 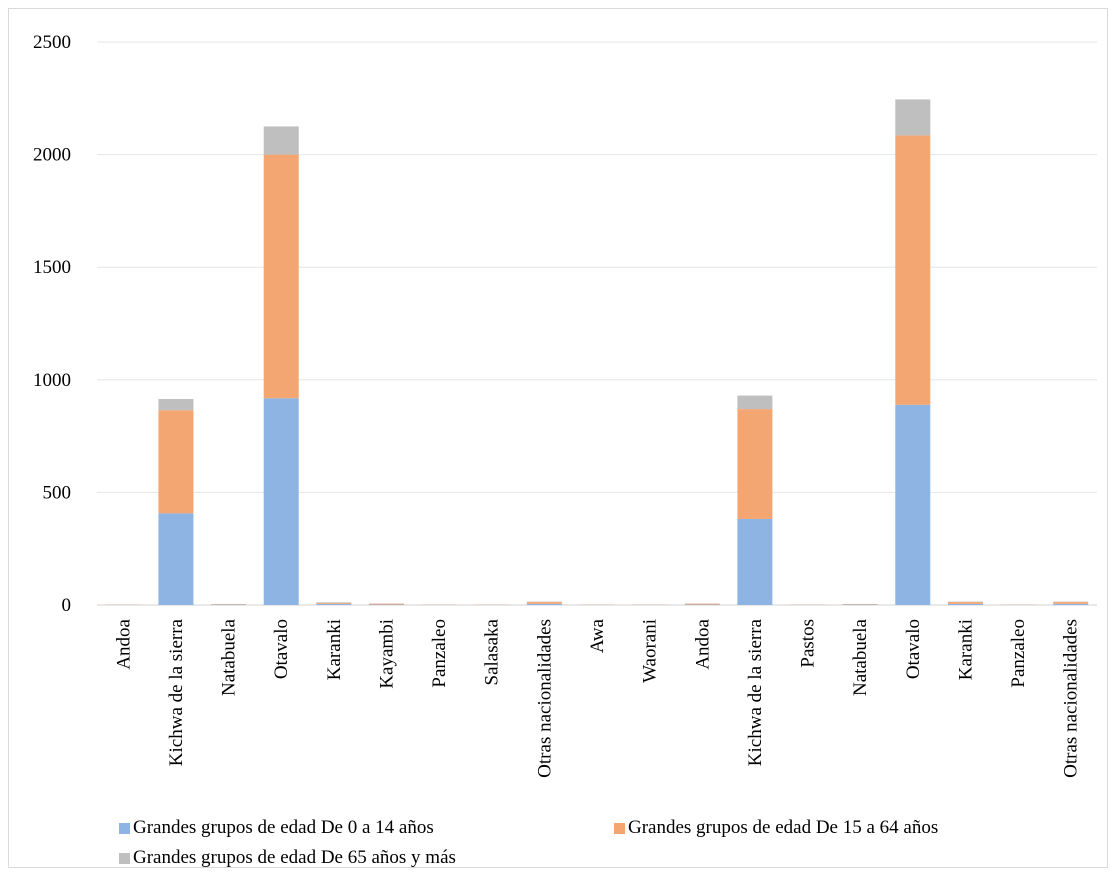 I want to click on legend-item: Grandes grupos de edad De 15 a 64 años, so click(x=776, y=828).